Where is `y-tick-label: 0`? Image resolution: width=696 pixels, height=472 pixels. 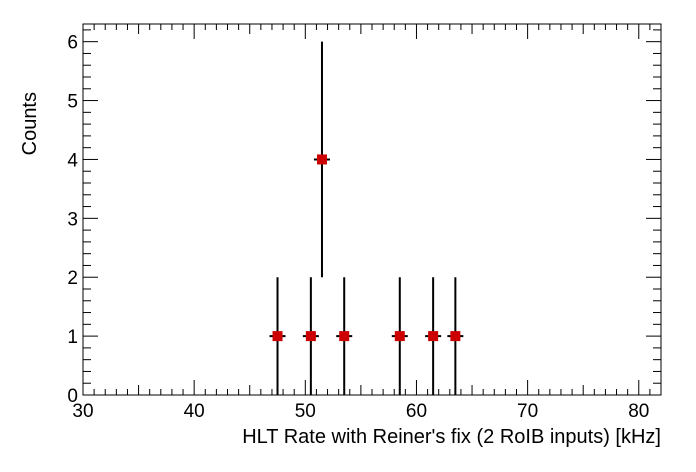
y-tick-label: 0 is located at coordinates (72, 396).